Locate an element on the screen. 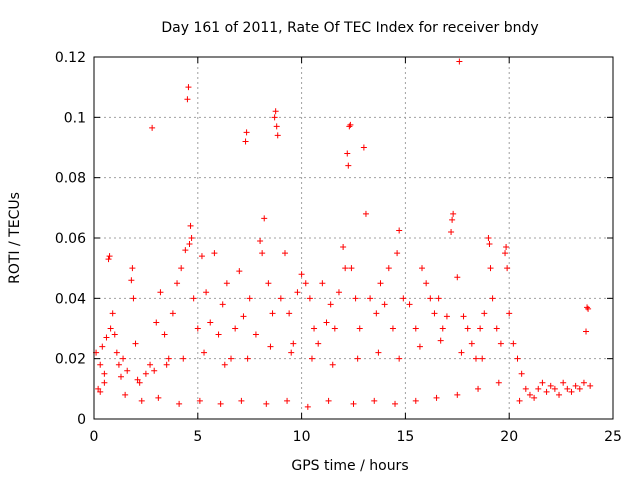 The height and width of the screenshot is (480, 640). x-tick-label: 0 is located at coordinates (94, 437).